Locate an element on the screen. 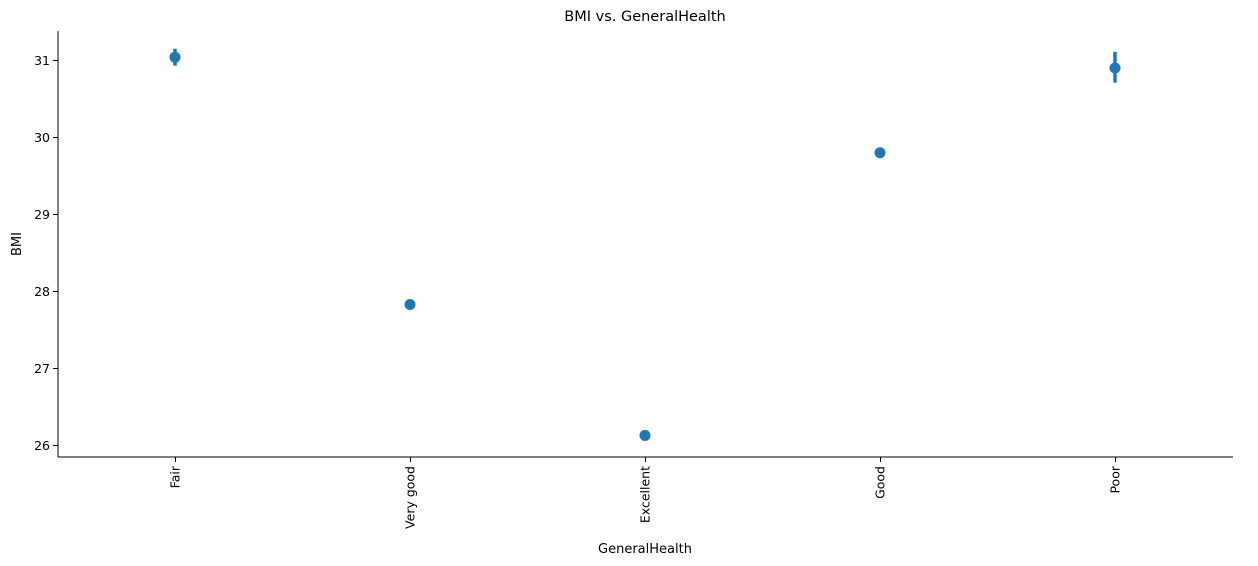 Image resolution: width=1258 pixels, height=566 pixels. y-axis-ticks: 26 27 28 29 30 31 is located at coordinates (46, 253).